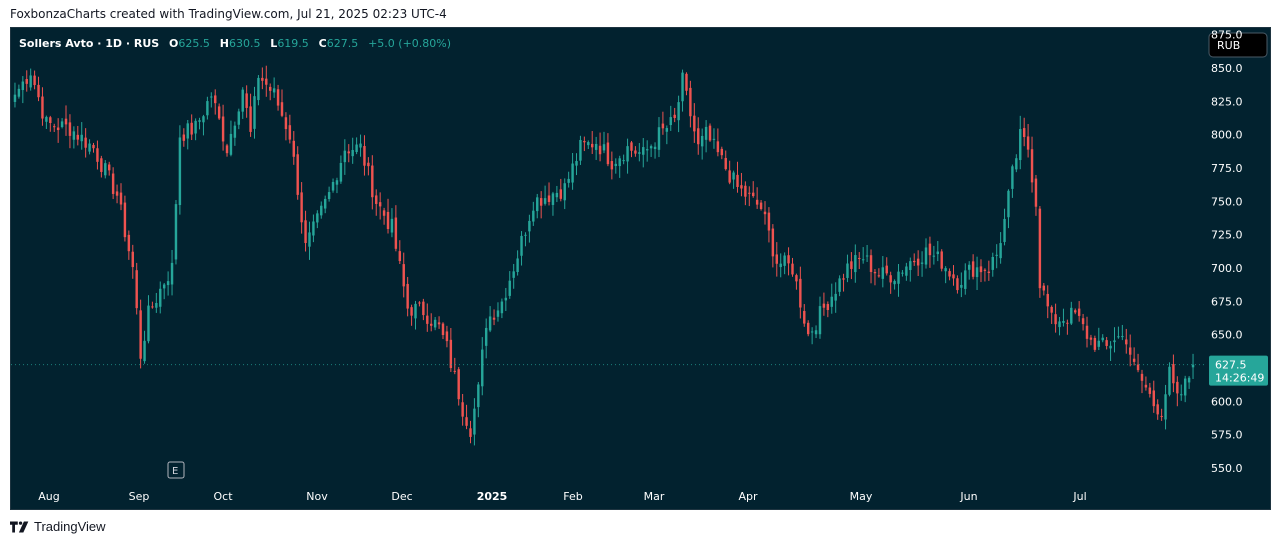  I want to click on legend-high-label: H, so click(224, 43).